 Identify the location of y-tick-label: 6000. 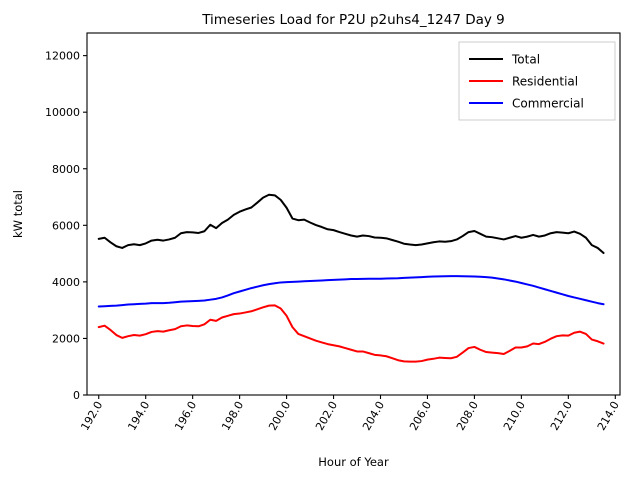
(66, 225).